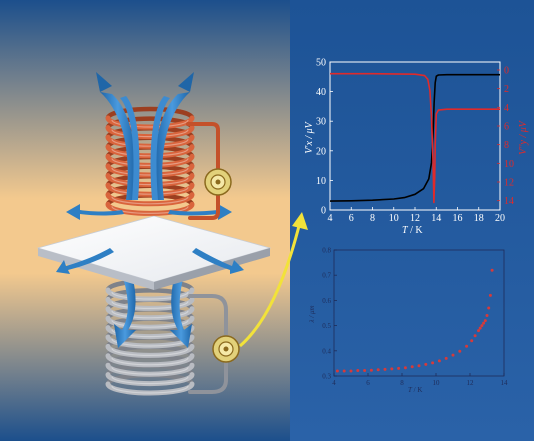 The height and width of the screenshot is (441, 534). I want to click on chart2-xtick-label: 8, so click(402, 383).